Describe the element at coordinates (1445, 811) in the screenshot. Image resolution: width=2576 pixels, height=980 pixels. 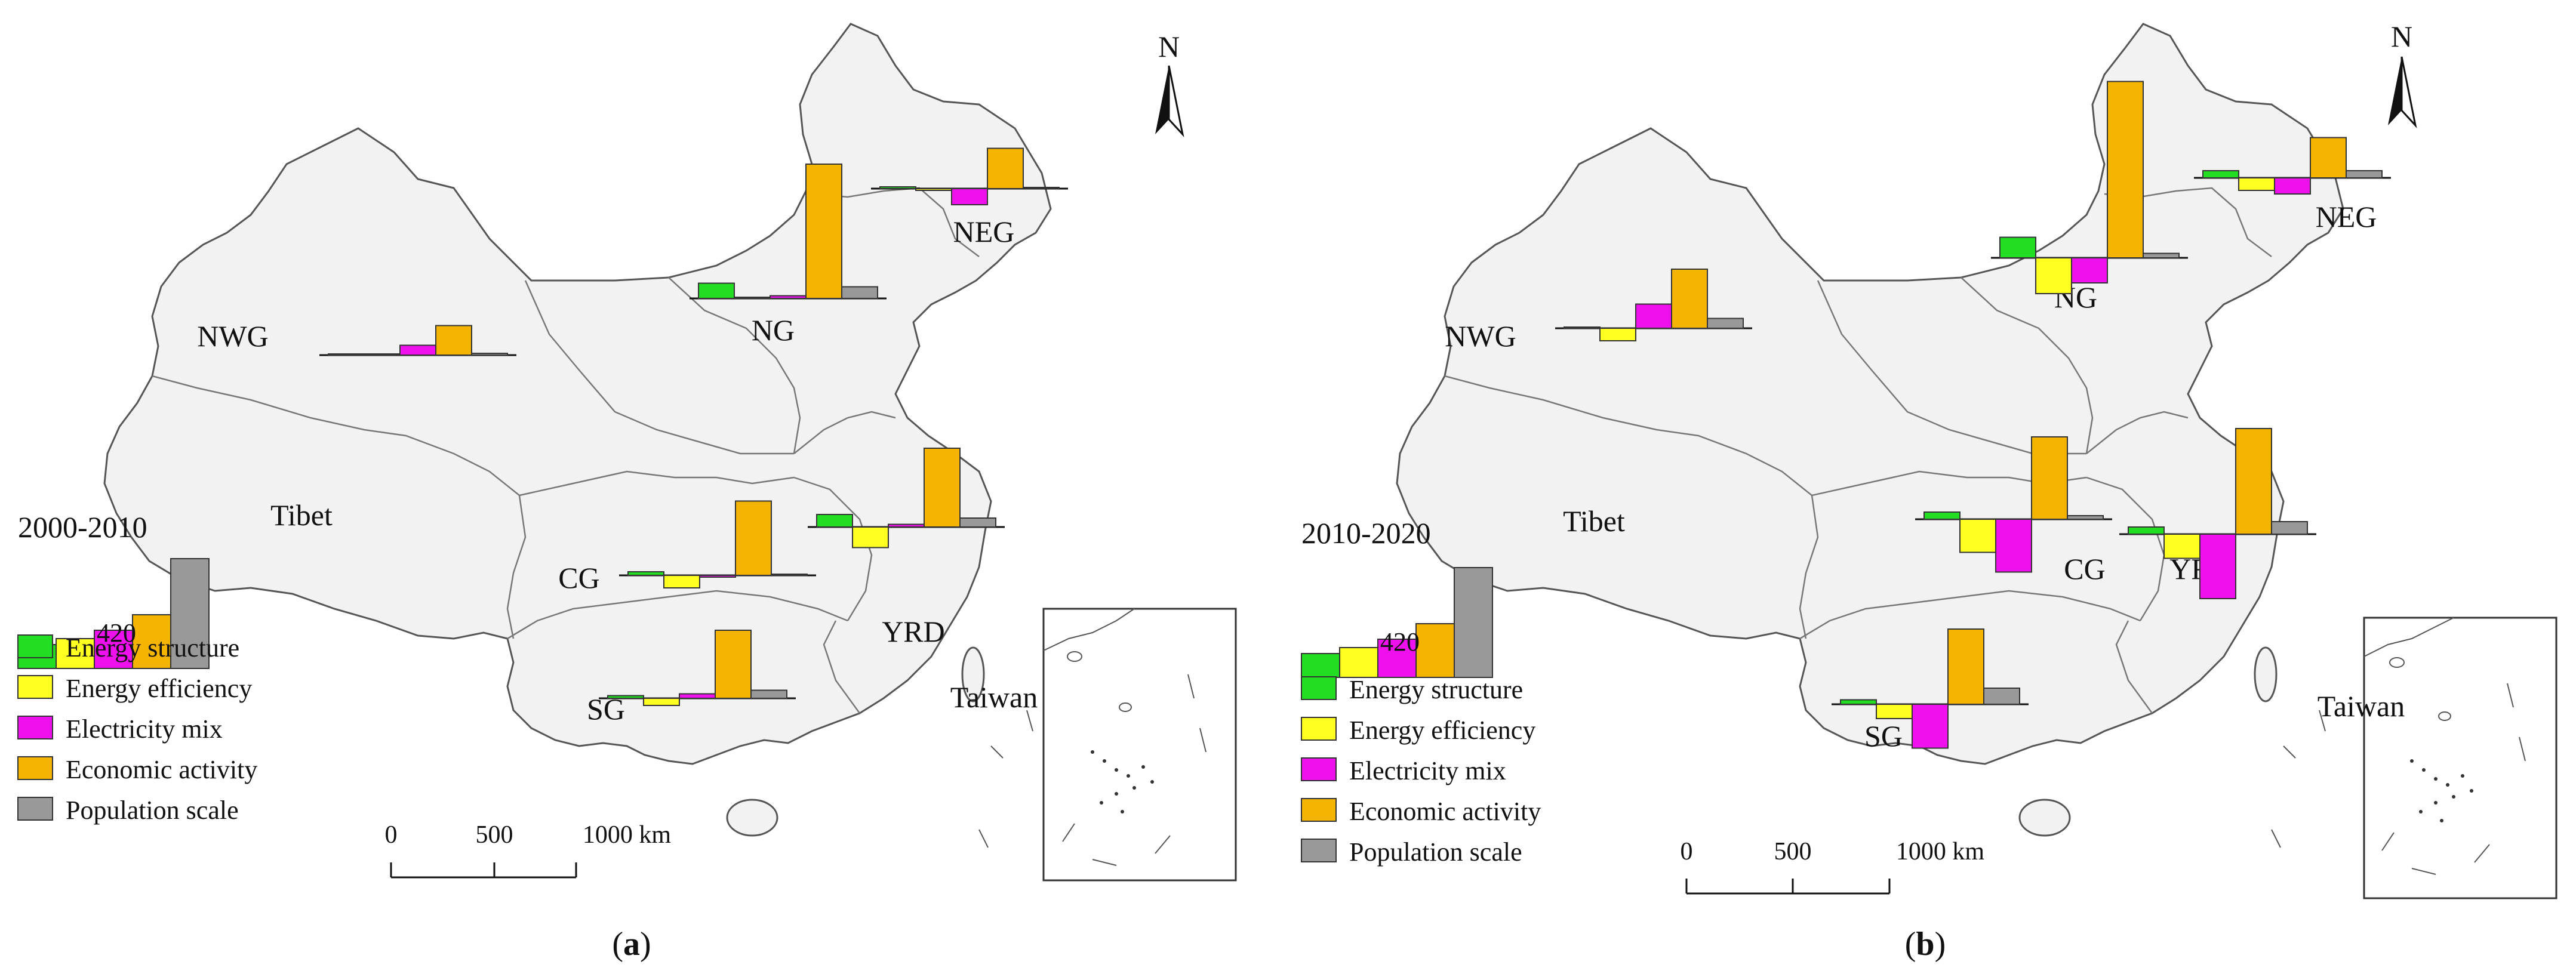
I see `legend-label-economic-activity: Economic activity` at that location.